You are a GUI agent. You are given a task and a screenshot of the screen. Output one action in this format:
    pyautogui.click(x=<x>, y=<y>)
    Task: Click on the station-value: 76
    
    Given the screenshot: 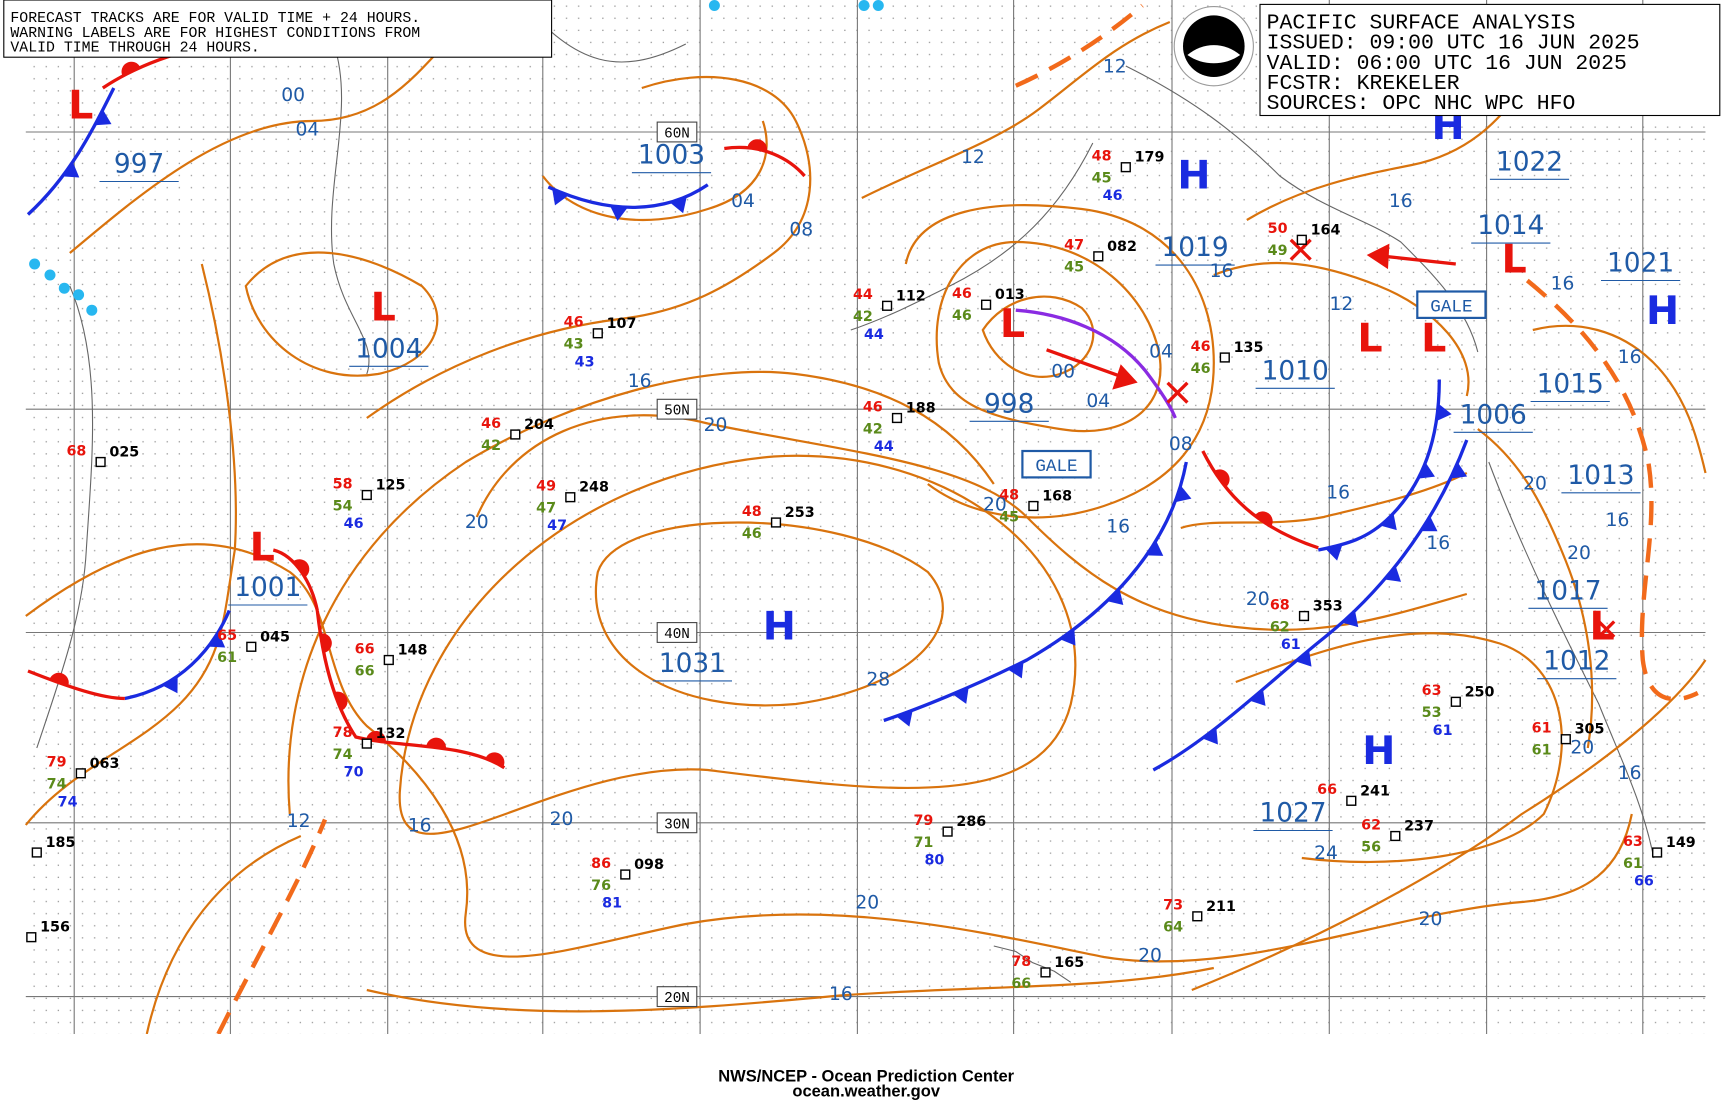 What is the action you would take?
    pyautogui.click(x=601, y=886)
    